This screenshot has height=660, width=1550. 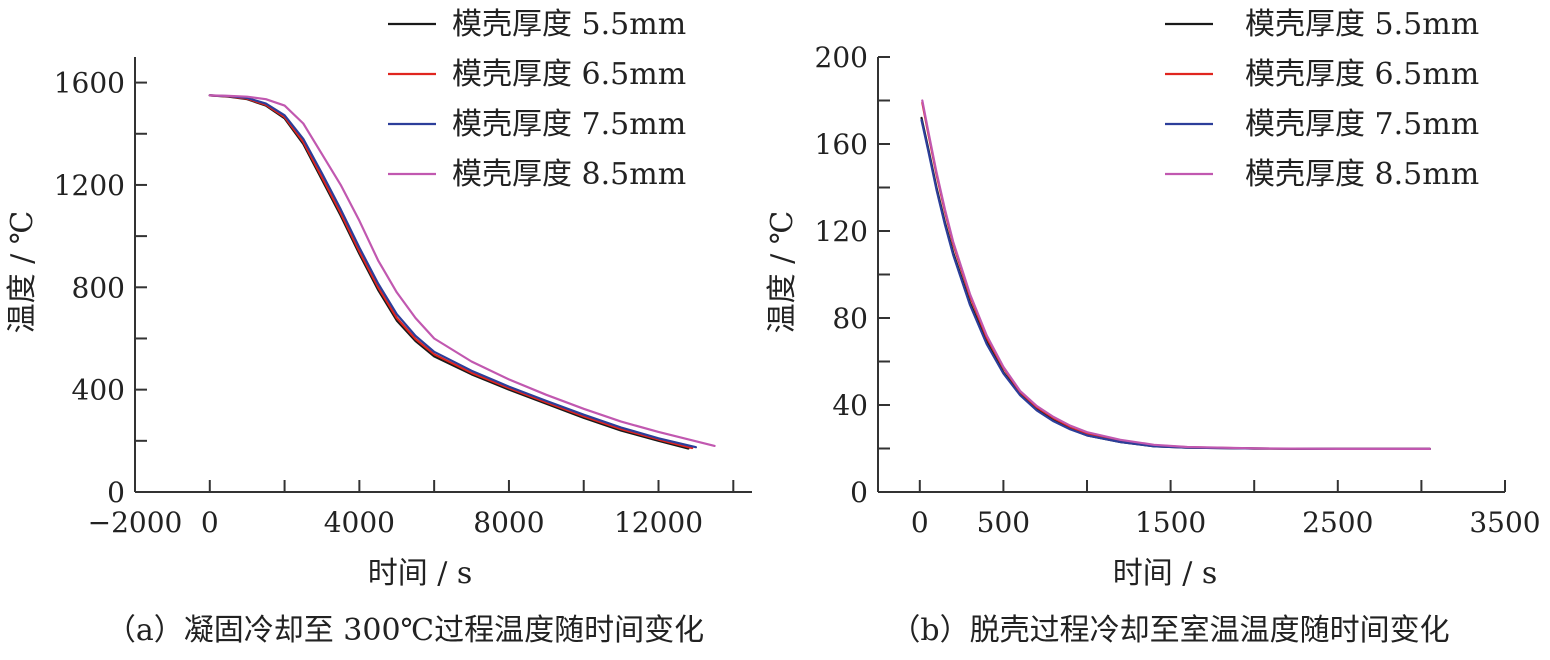 I want to click on figure-caption: （a）凝固冷却至 300℃过程温度随时间变化, so click(x=405, y=630).